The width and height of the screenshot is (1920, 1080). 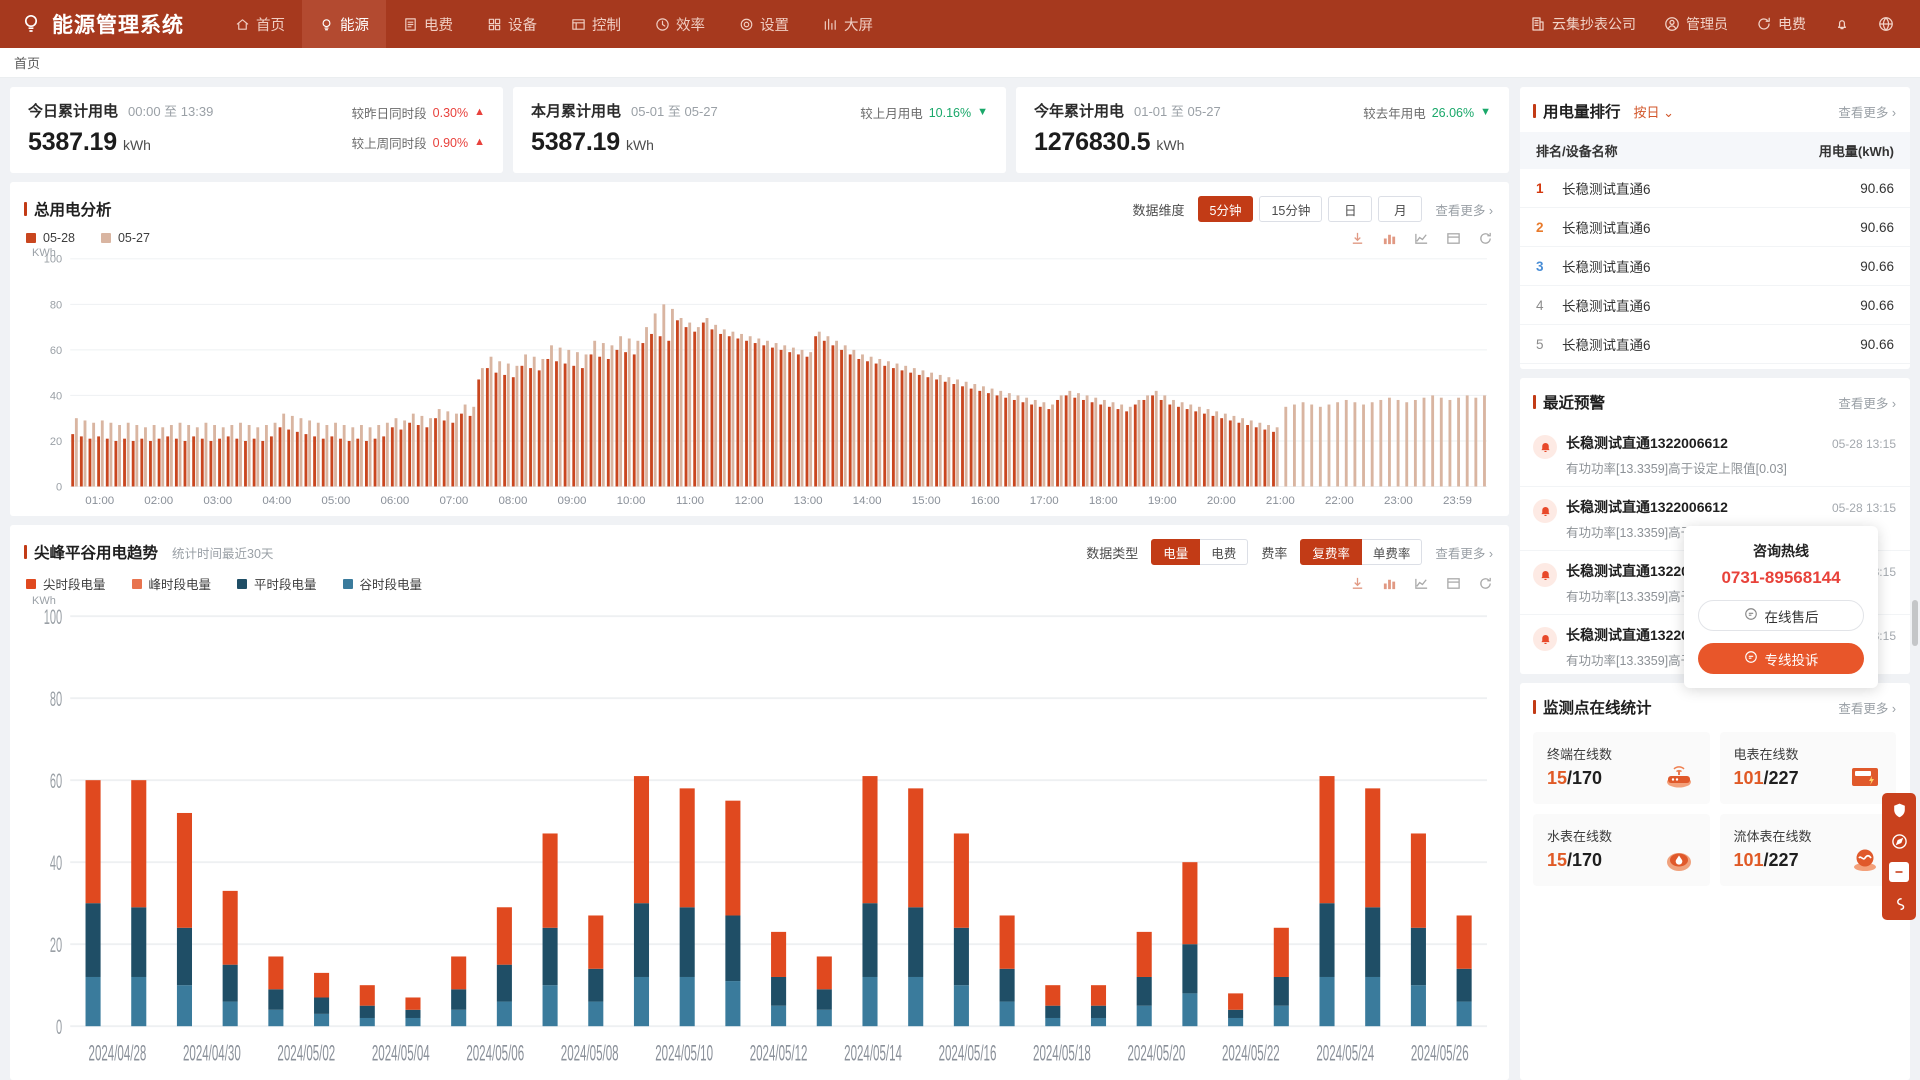 What do you see at coordinates (1899, 810) in the screenshot?
I see `shield-icon` at bounding box center [1899, 810].